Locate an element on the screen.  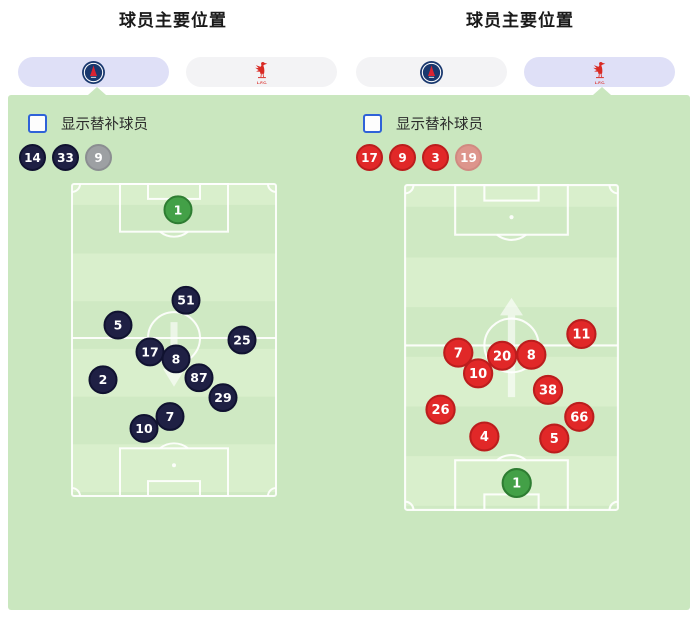
svg-text: 17 is located at coordinates (149, 351).